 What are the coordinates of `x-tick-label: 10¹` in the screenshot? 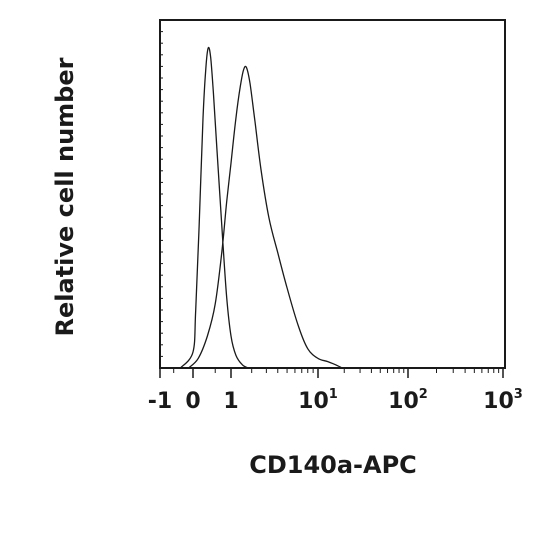 It's located at (318, 400).